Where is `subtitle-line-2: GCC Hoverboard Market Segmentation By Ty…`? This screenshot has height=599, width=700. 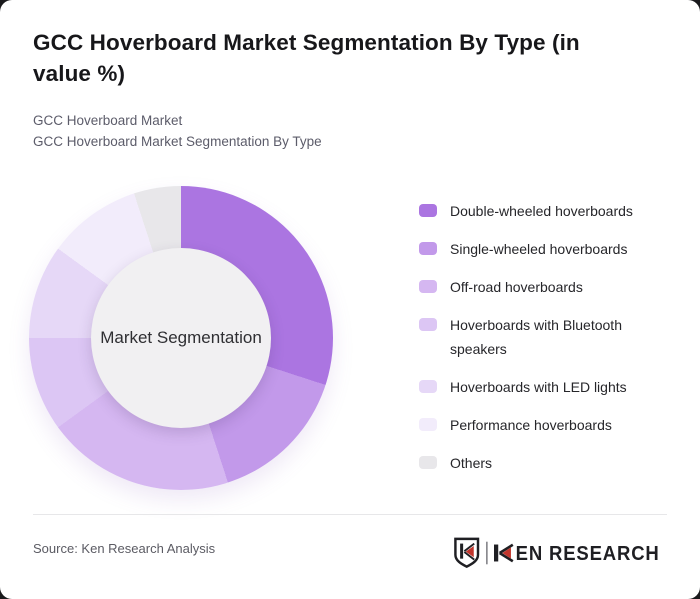 subtitle-line-2: GCC Hoverboard Market Segmentation By Ty… is located at coordinates (177, 141).